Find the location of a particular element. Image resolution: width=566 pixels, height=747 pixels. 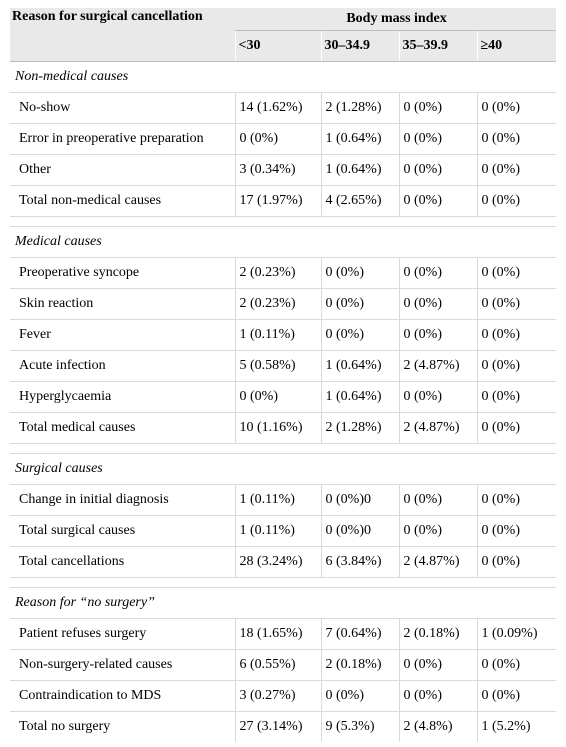

row-label: Change in initial diagnosis is located at coordinates (122, 500).